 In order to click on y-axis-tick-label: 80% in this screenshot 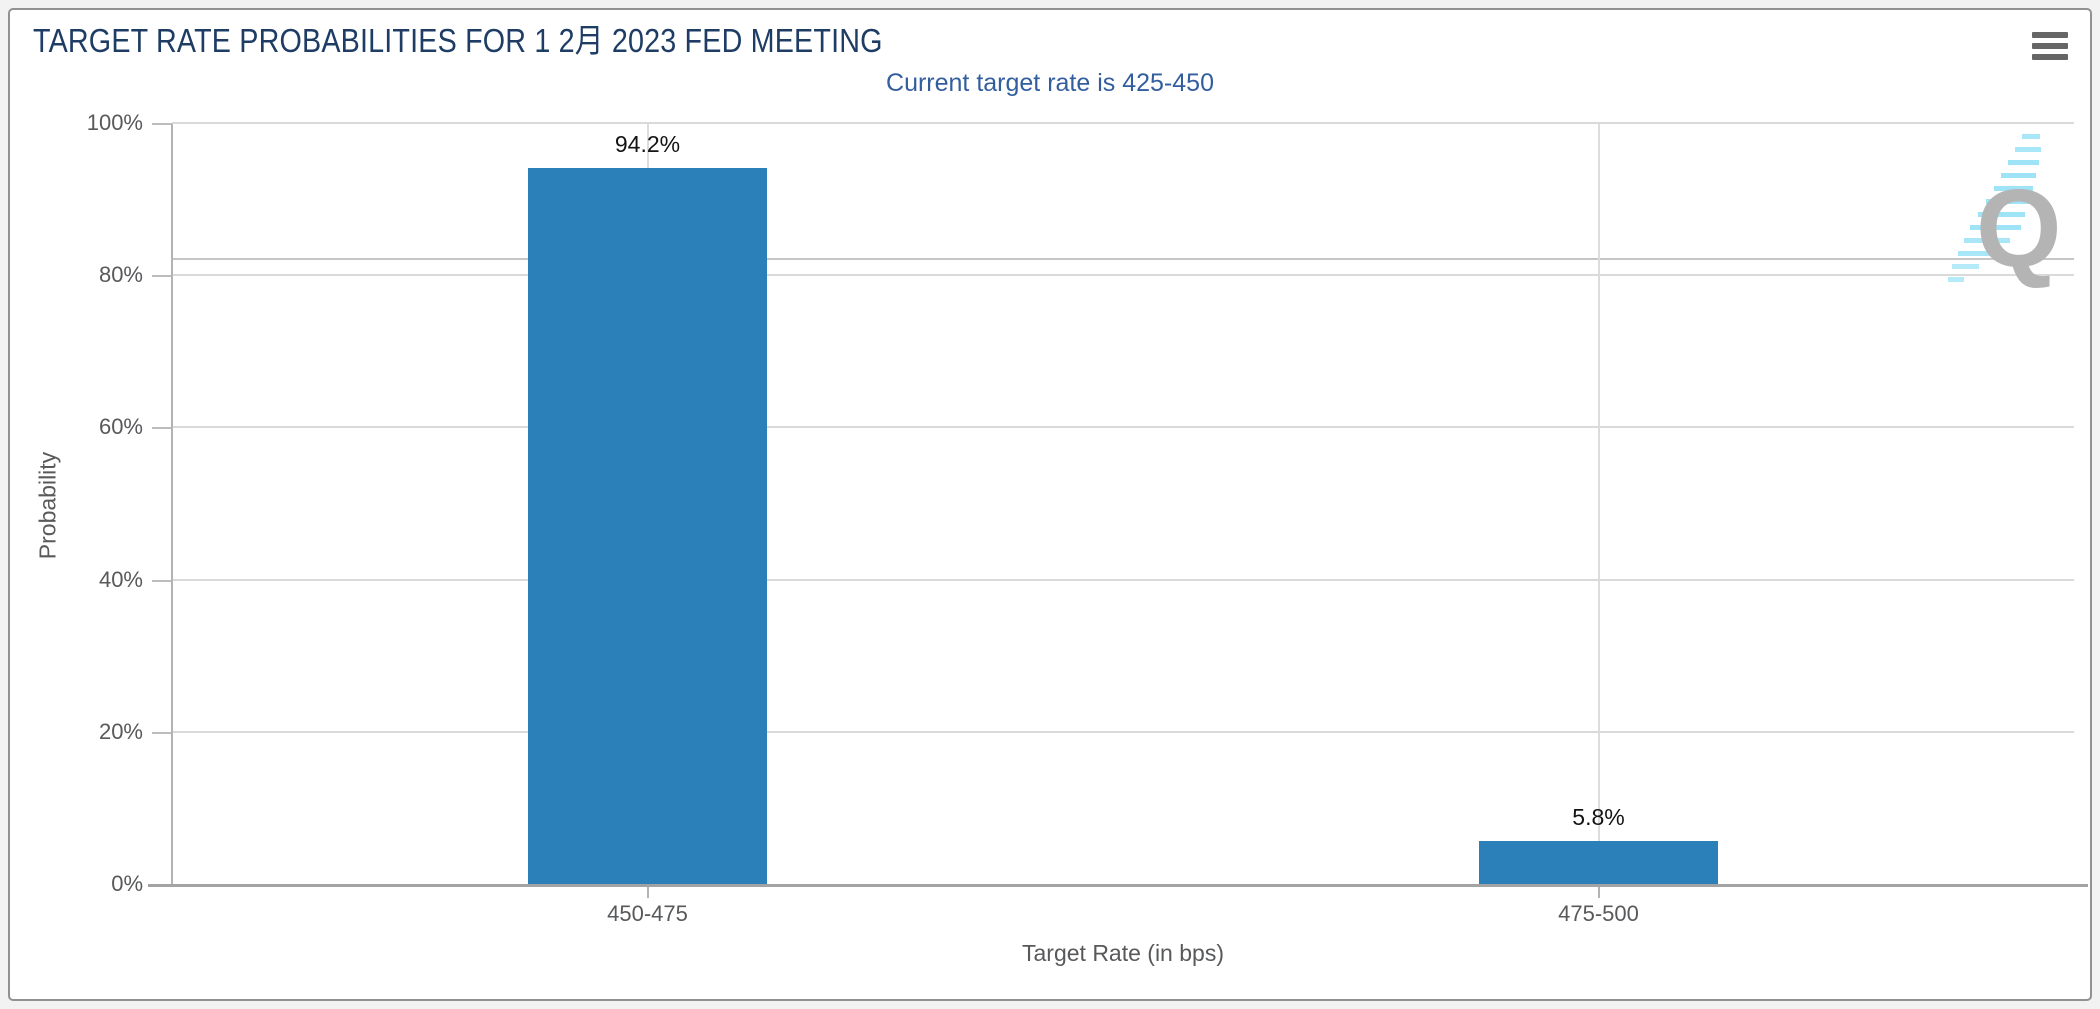, I will do `click(120, 275)`.